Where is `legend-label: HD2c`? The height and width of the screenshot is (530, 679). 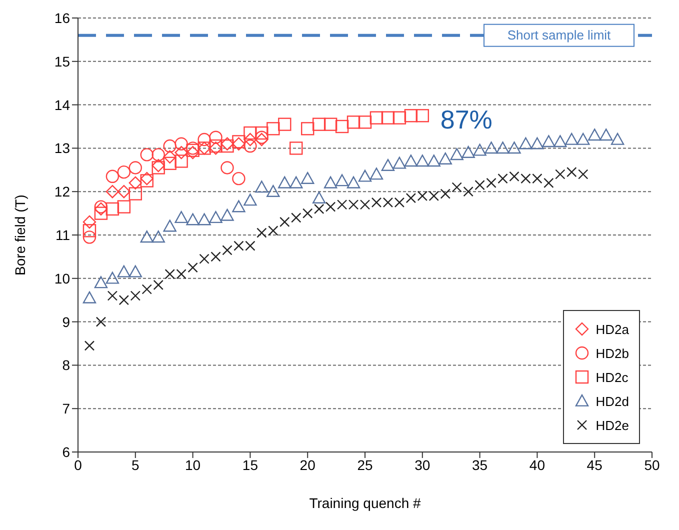 legend-label: HD2c is located at coordinates (612, 377).